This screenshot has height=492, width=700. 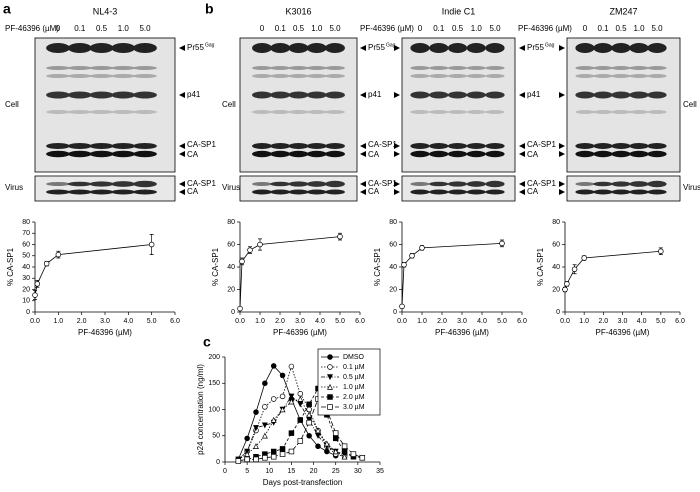 What do you see at coordinates (382, 183) in the screenshot?
I see `band-label: CA-SP1` at bounding box center [382, 183].